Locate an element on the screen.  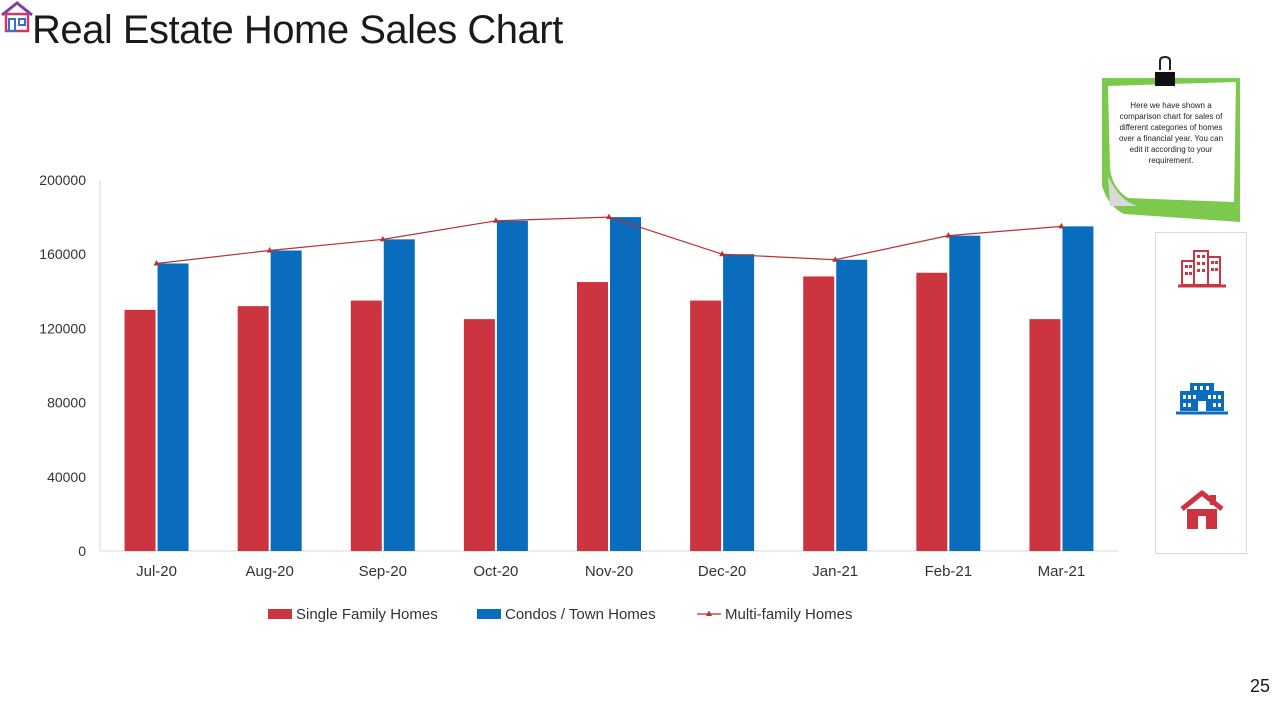
y-tick-label: 120000 is located at coordinates (62, 328).